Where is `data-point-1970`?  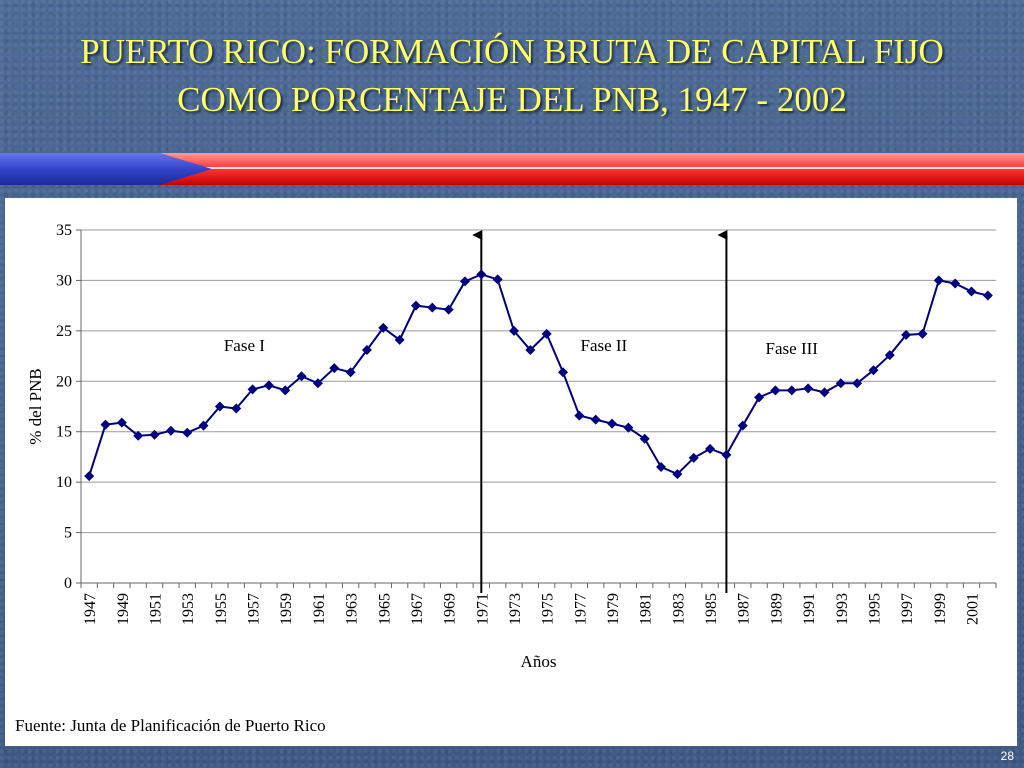 data-point-1970 is located at coordinates (464, 281).